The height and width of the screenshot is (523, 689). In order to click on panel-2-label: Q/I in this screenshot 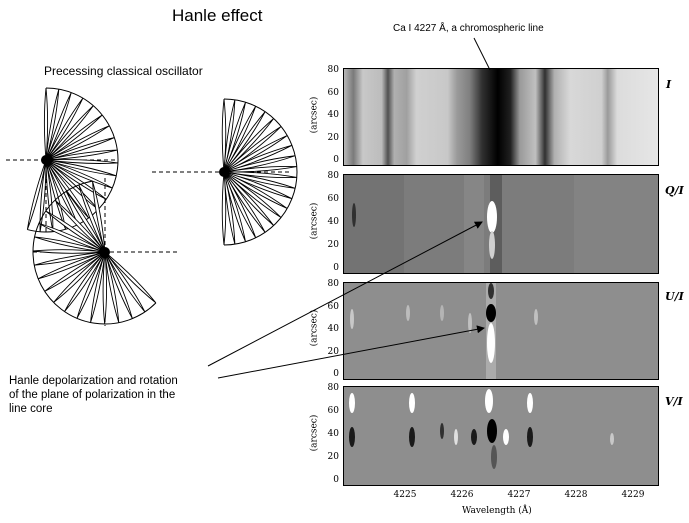, I will do `click(674, 190)`.